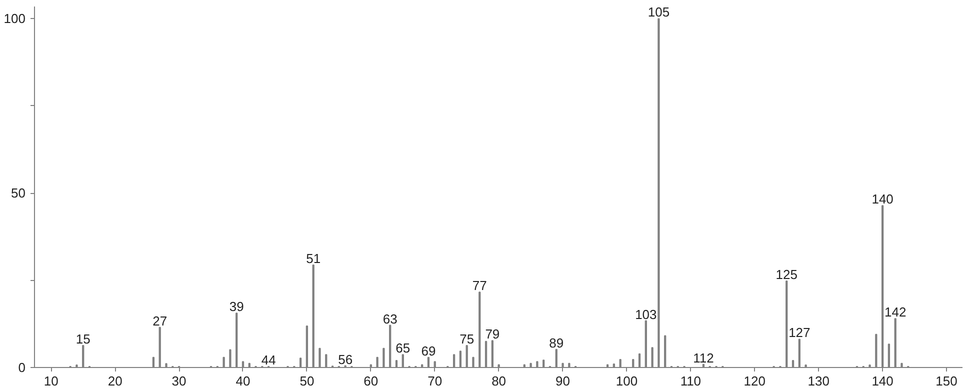  What do you see at coordinates (83, 339) in the screenshot?
I see `annotation: 15` at bounding box center [83, 339].